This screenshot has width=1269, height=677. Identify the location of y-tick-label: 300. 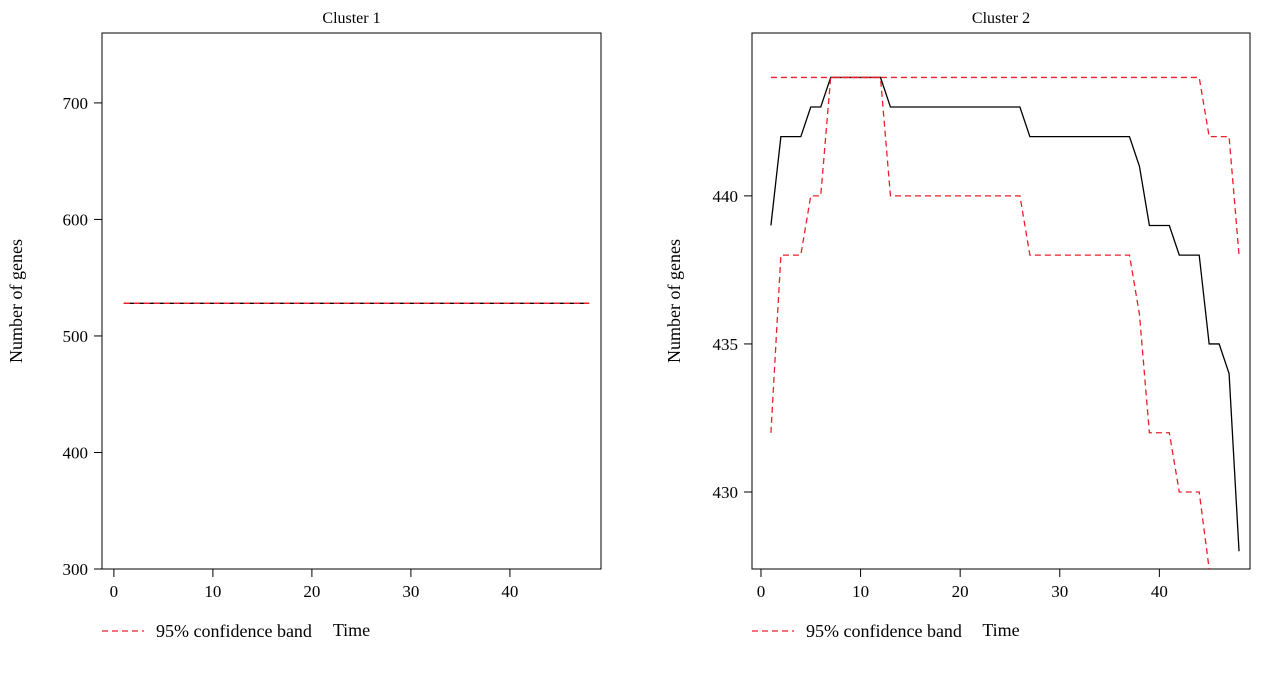
(76, 569).